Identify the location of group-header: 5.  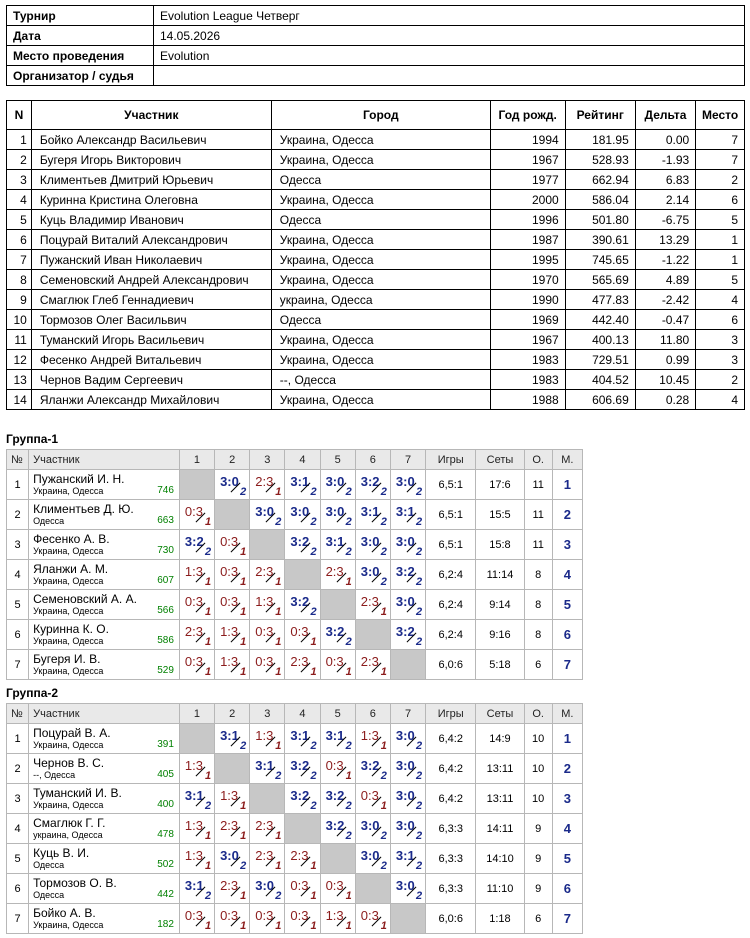
(337, 459).